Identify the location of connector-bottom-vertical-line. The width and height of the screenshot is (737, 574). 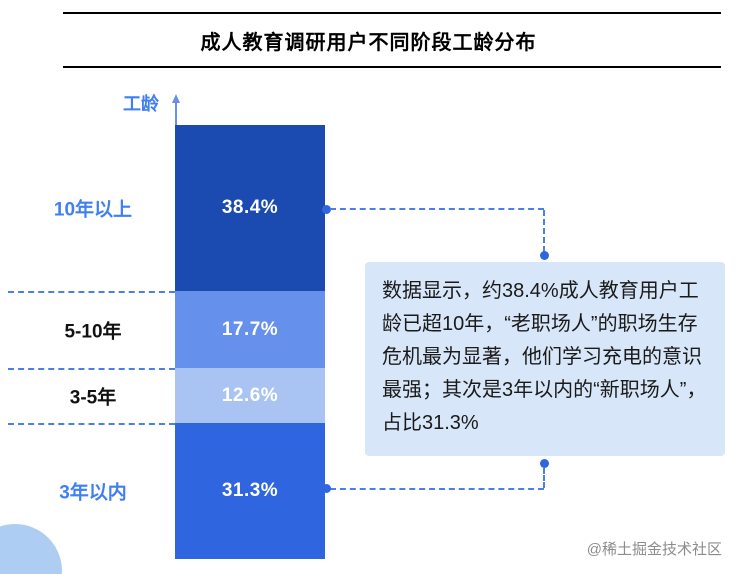
(544, 478).